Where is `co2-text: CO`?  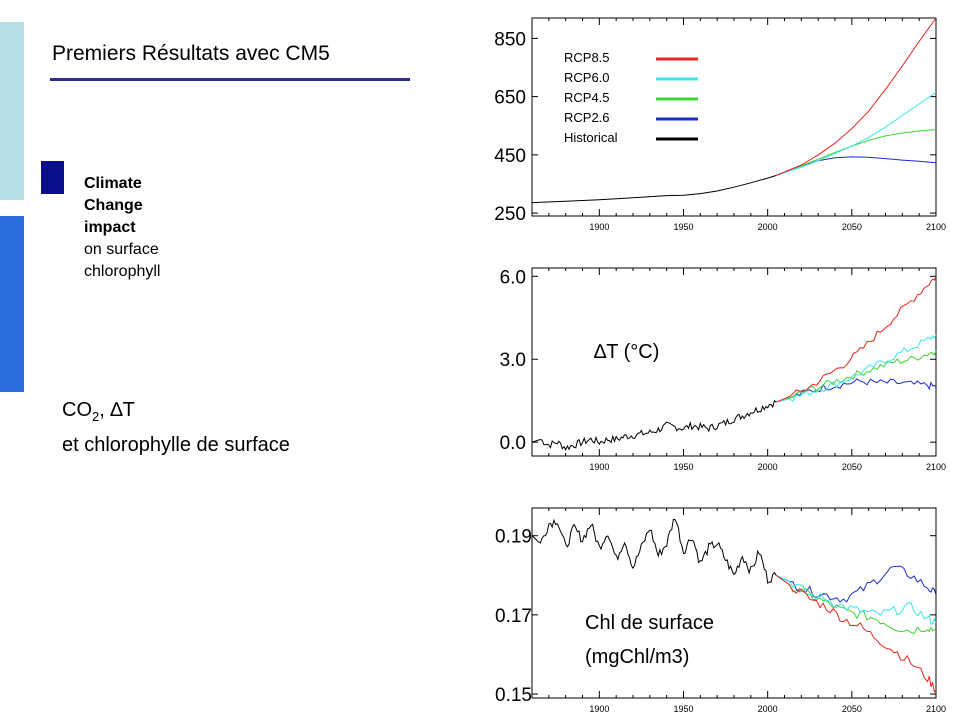 co2-text: CO is located at coordinates (77, 410).